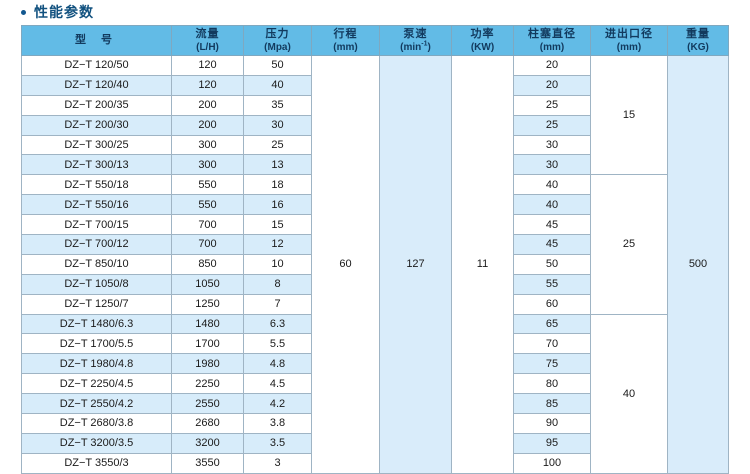 This screenshot has width=750, height=474. Describe the element at coordinates (96, 125) in the screenshot. I see `cell-model: DZ−T 200/30` at that location.